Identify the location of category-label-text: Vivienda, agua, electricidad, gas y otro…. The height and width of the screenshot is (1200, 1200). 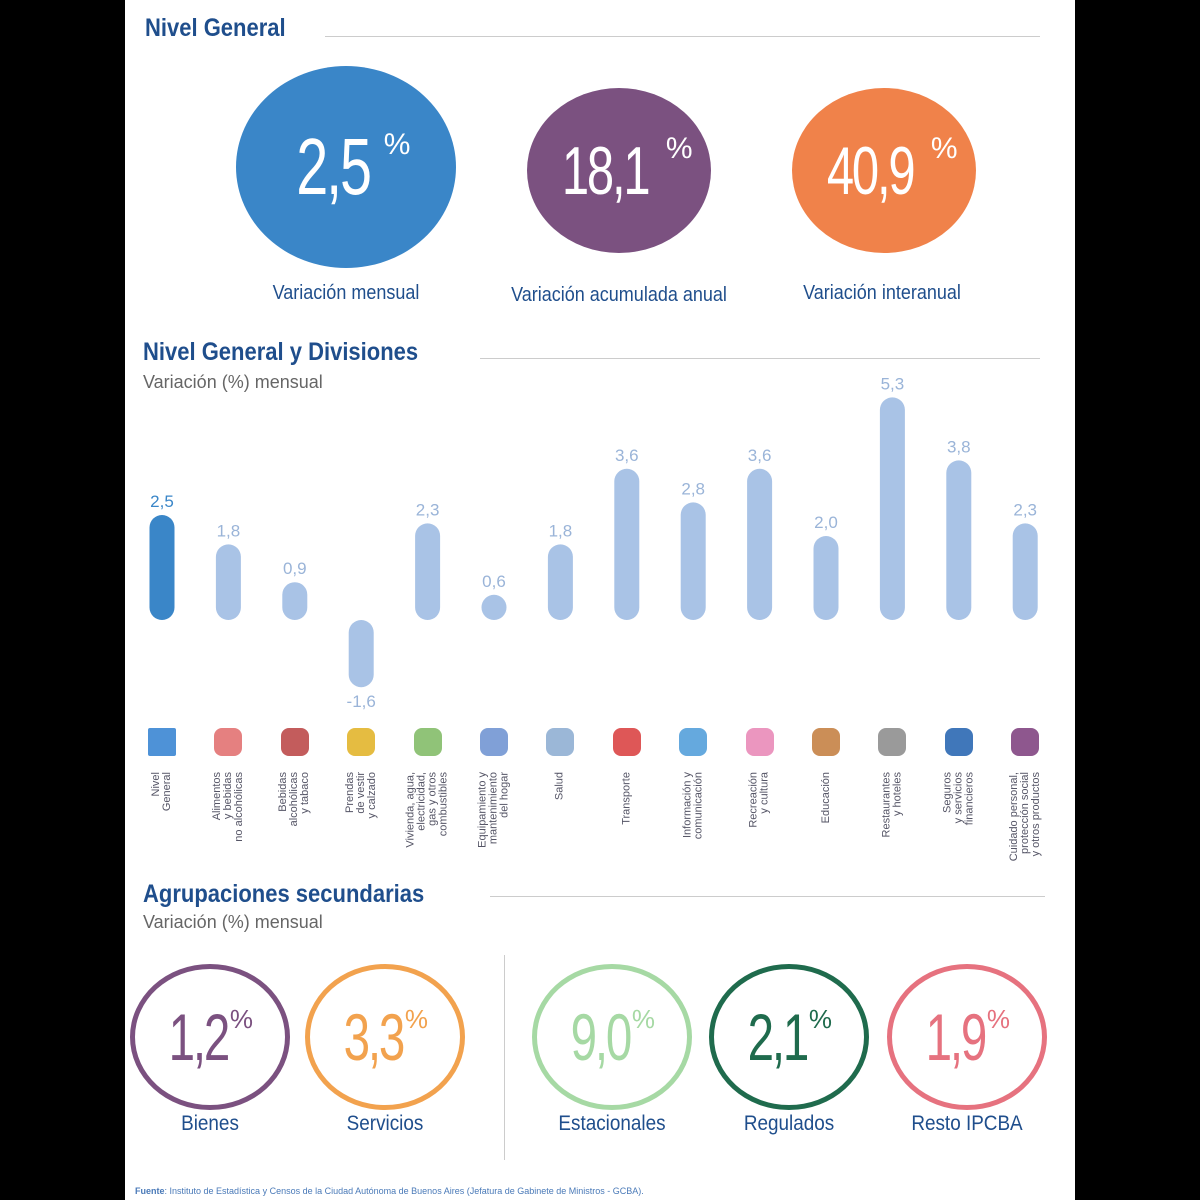
(427, 810).